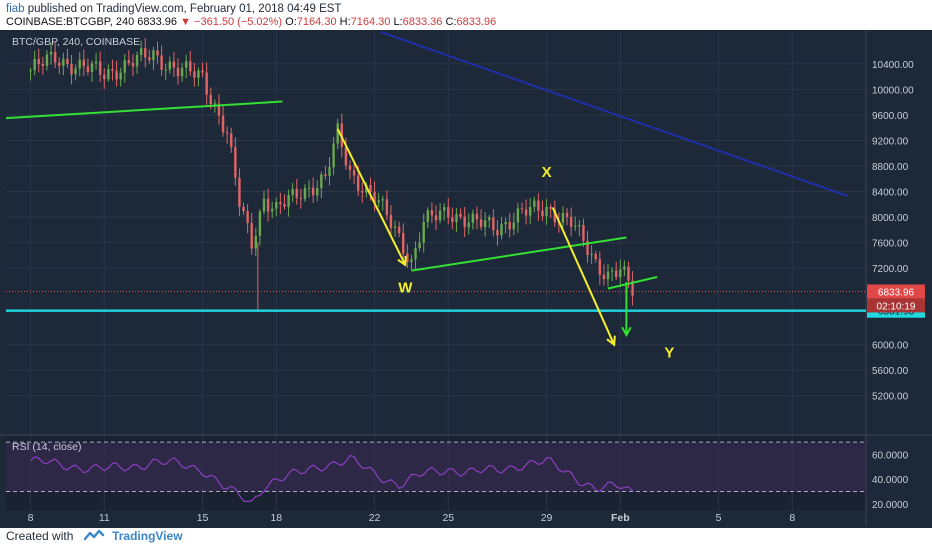 The height and width of the screenshot is (550, 932). What do you see at coordinates (31, 518) in the screenshot?
I see `x-tick-label: 8` at bounding box center [31, 518].